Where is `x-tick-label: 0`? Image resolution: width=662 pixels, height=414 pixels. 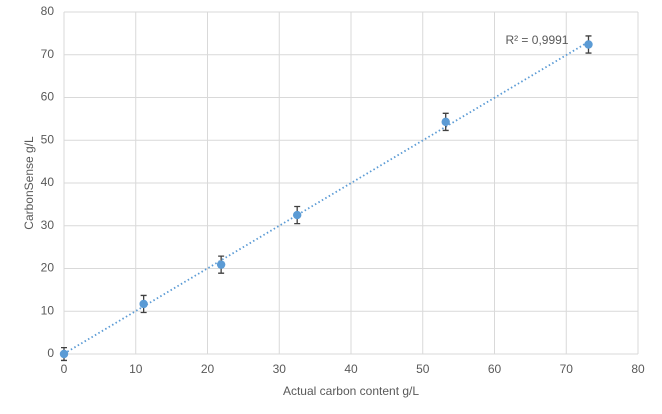
x-tick-label: 0 is located at coordinates (64, 369).